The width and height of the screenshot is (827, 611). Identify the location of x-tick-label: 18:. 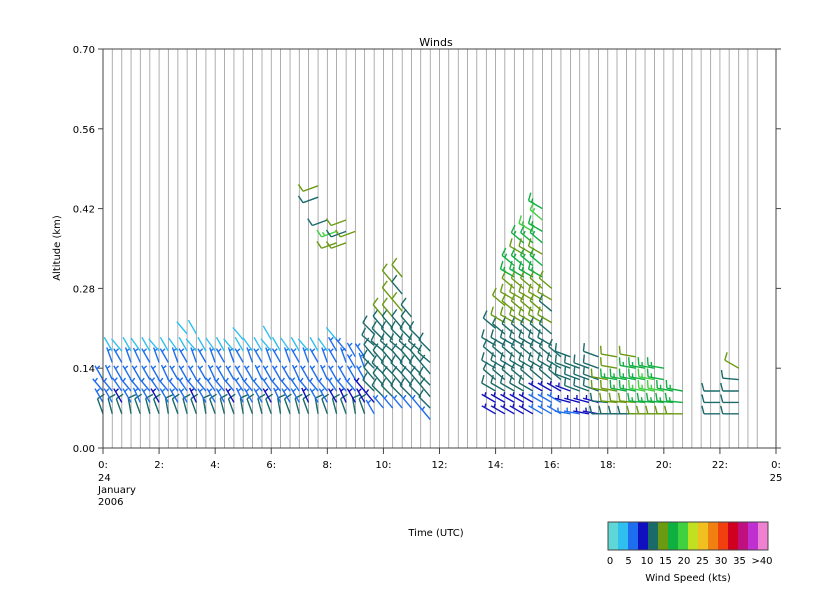
(608, 465).